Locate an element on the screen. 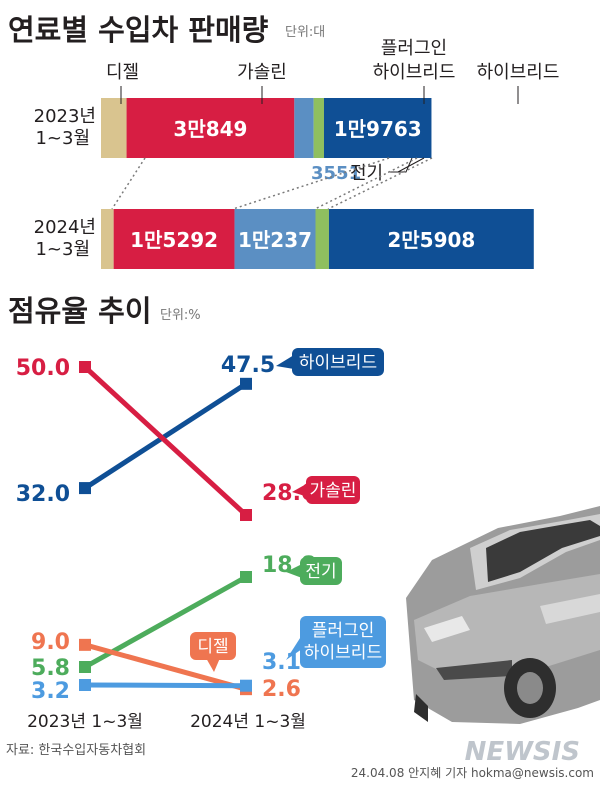  series-tag-phev: 플러그인 하이브리드 is located at coordinates (336, 642).